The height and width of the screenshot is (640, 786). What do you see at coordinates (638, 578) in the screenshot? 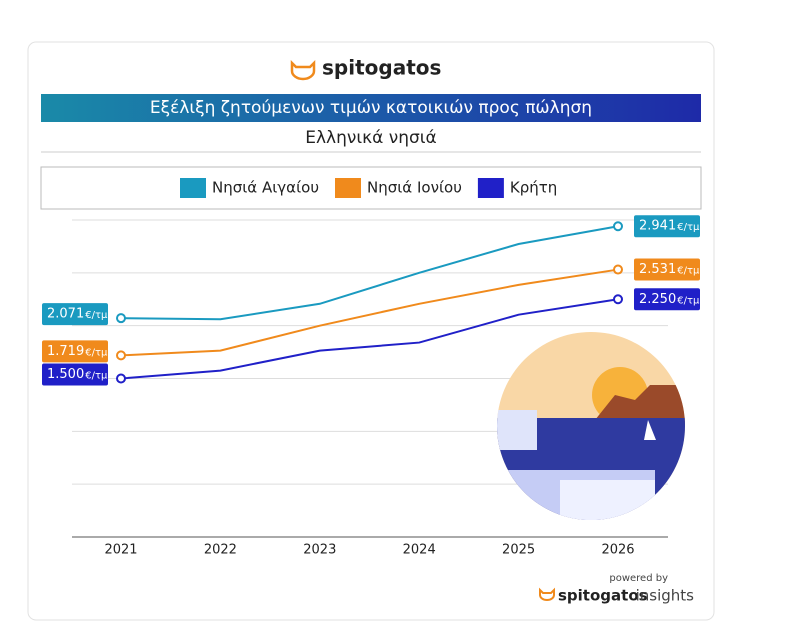
I see `powered-by: powered by` at bounding box center [638, 578].